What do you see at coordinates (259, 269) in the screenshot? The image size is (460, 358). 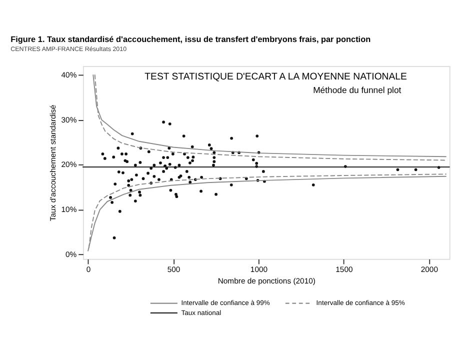 I see `x-tick-label: 1000` at bounding box center [259, 269].